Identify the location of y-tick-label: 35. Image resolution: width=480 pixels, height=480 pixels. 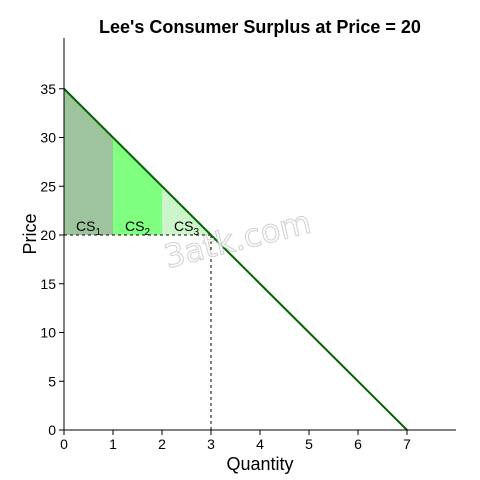
(48, 89).